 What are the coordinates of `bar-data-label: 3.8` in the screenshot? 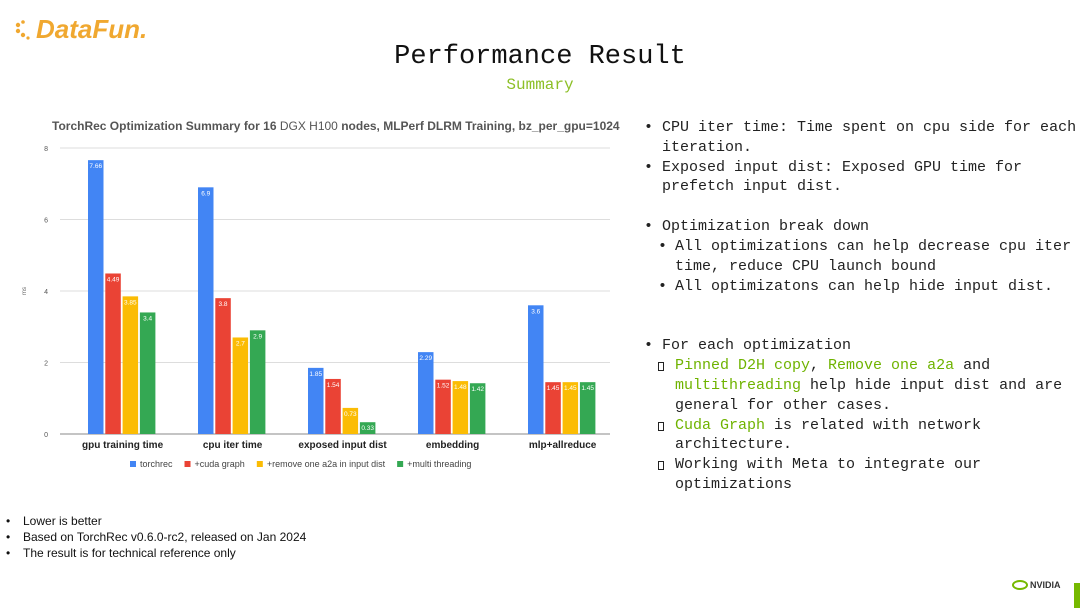 It's located at (223, 304).